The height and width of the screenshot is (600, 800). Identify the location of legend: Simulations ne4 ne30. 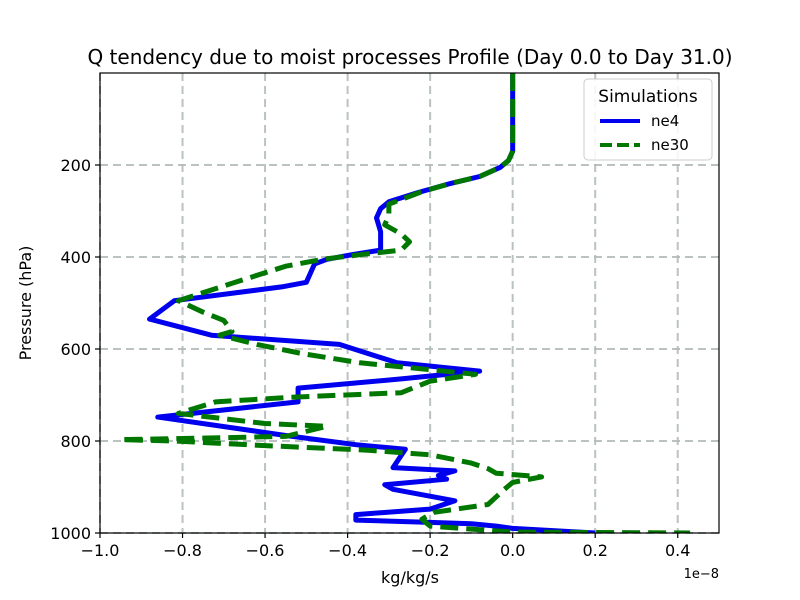
(648, 119).